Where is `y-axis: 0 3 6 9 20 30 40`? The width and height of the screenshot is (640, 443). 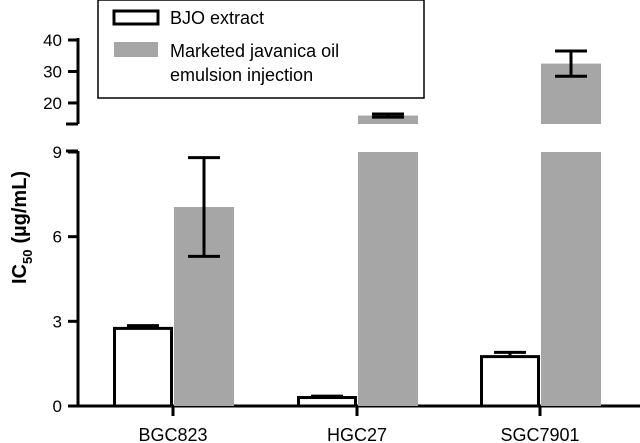 y-axis: 0 3 6 9 20 30 40 is located at coordinates (61, 223).